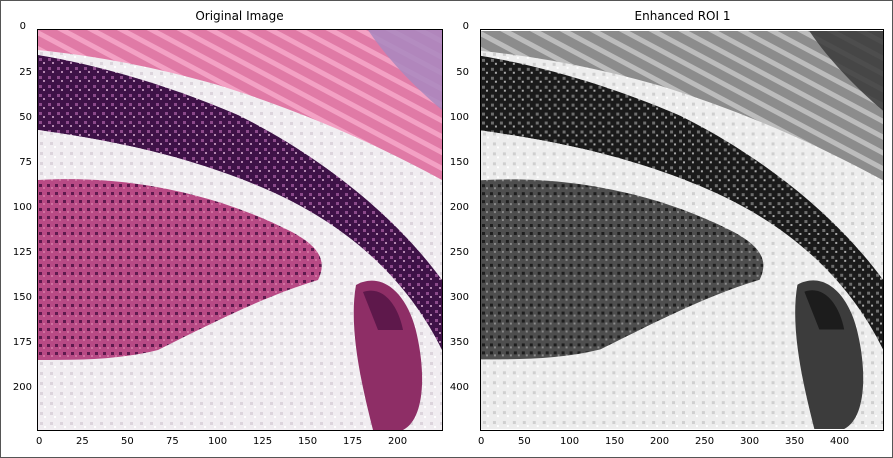  Describe the element at coordinates (459, 252) in the screenshot. I see `y-tick-label: 250` at that location.